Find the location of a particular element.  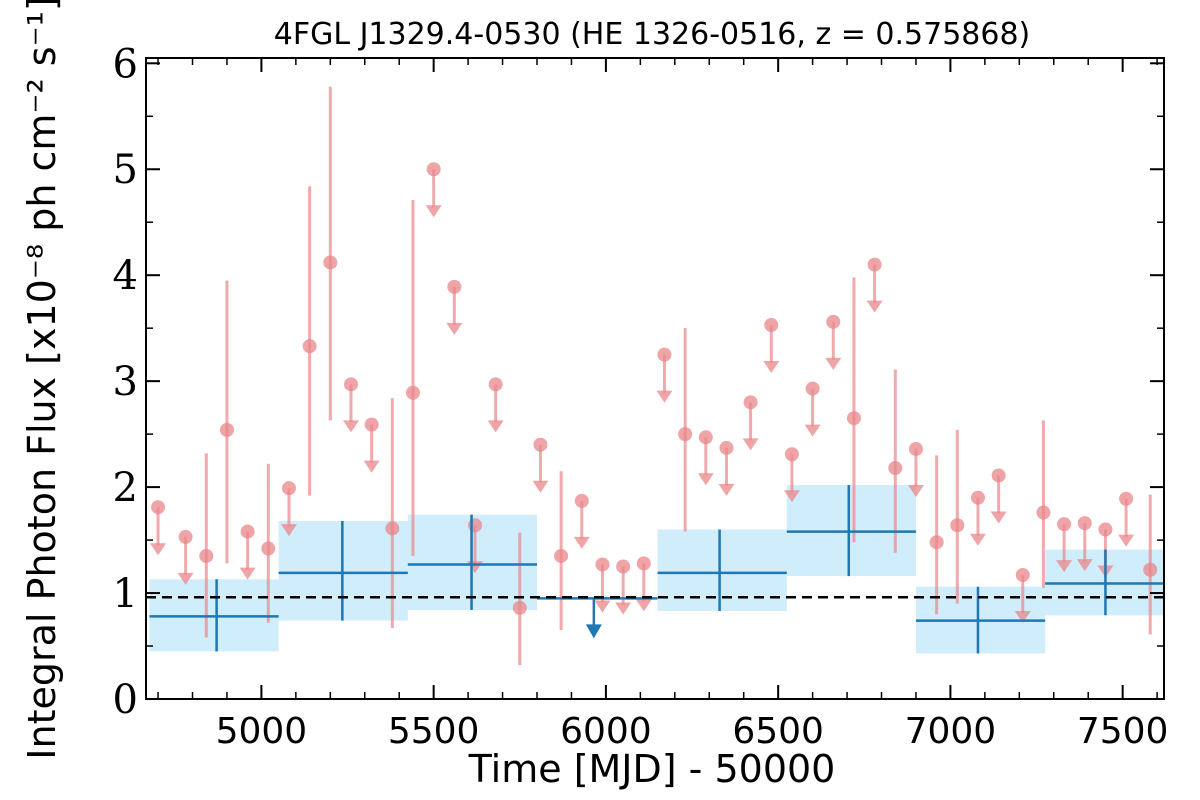

y-axis-label: Integral Photon Flux [x10⁻⁸ ph cm⁻² s⁻¹] is located at coordinates (42, 380).